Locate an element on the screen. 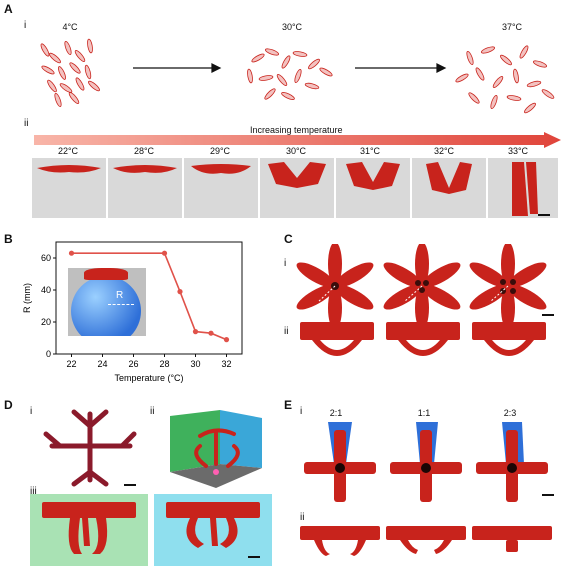  panel-d-i-label: i is located at coordinates (31, 411).